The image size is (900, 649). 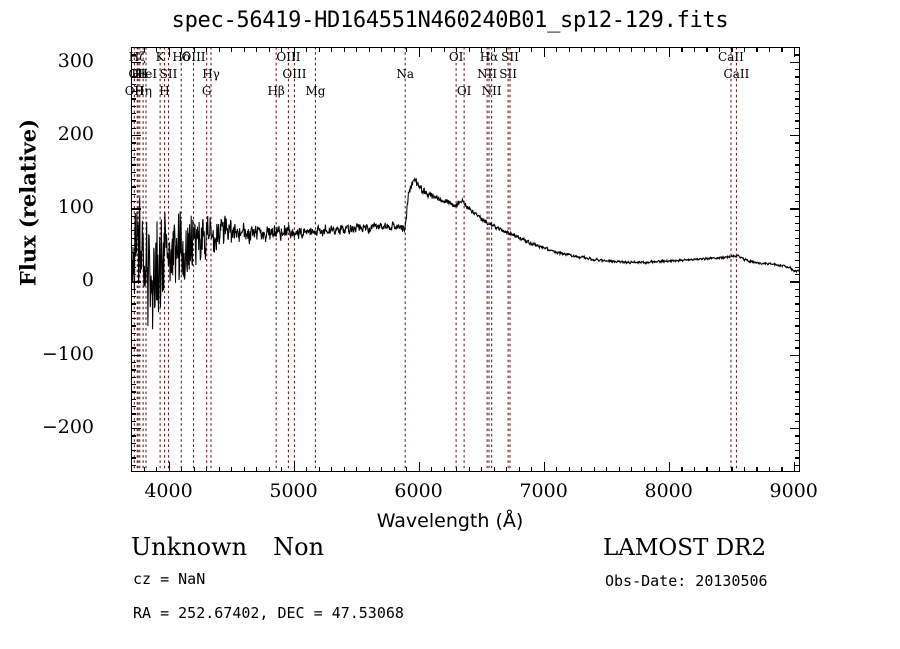 What do you see at coordinates (138, 74) in the screenshot?
I see `spectral-line-label: OII` at bounding box center [138, 74].